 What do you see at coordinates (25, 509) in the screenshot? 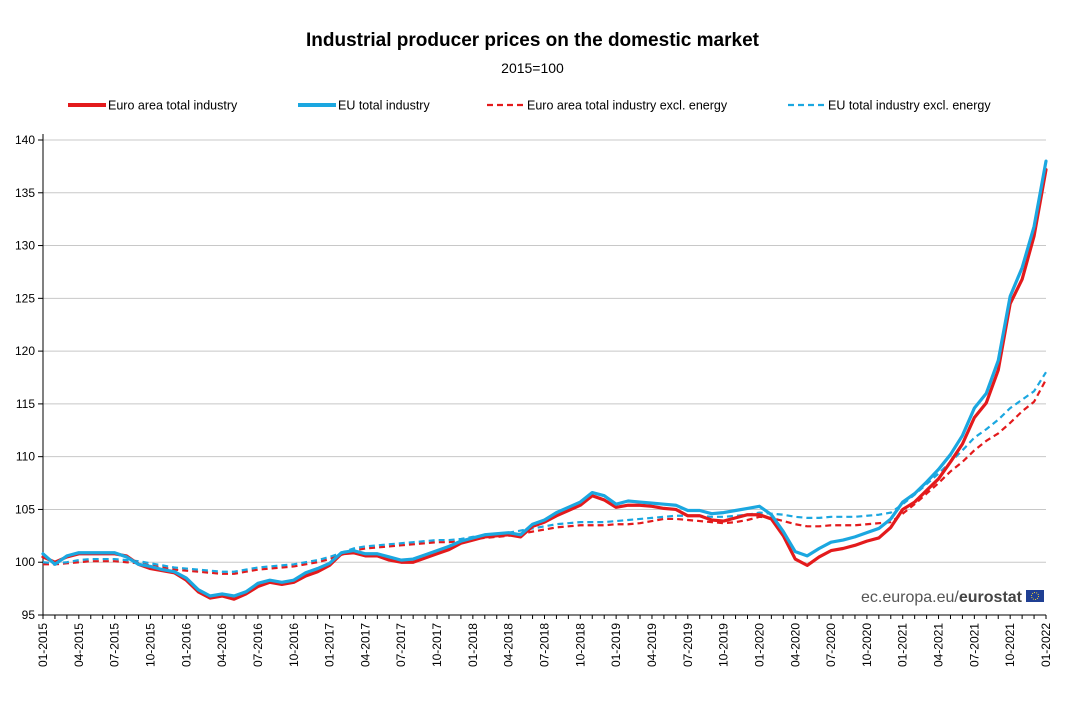
I see `y-tick-label: 105` at bounding box center [25, 509].